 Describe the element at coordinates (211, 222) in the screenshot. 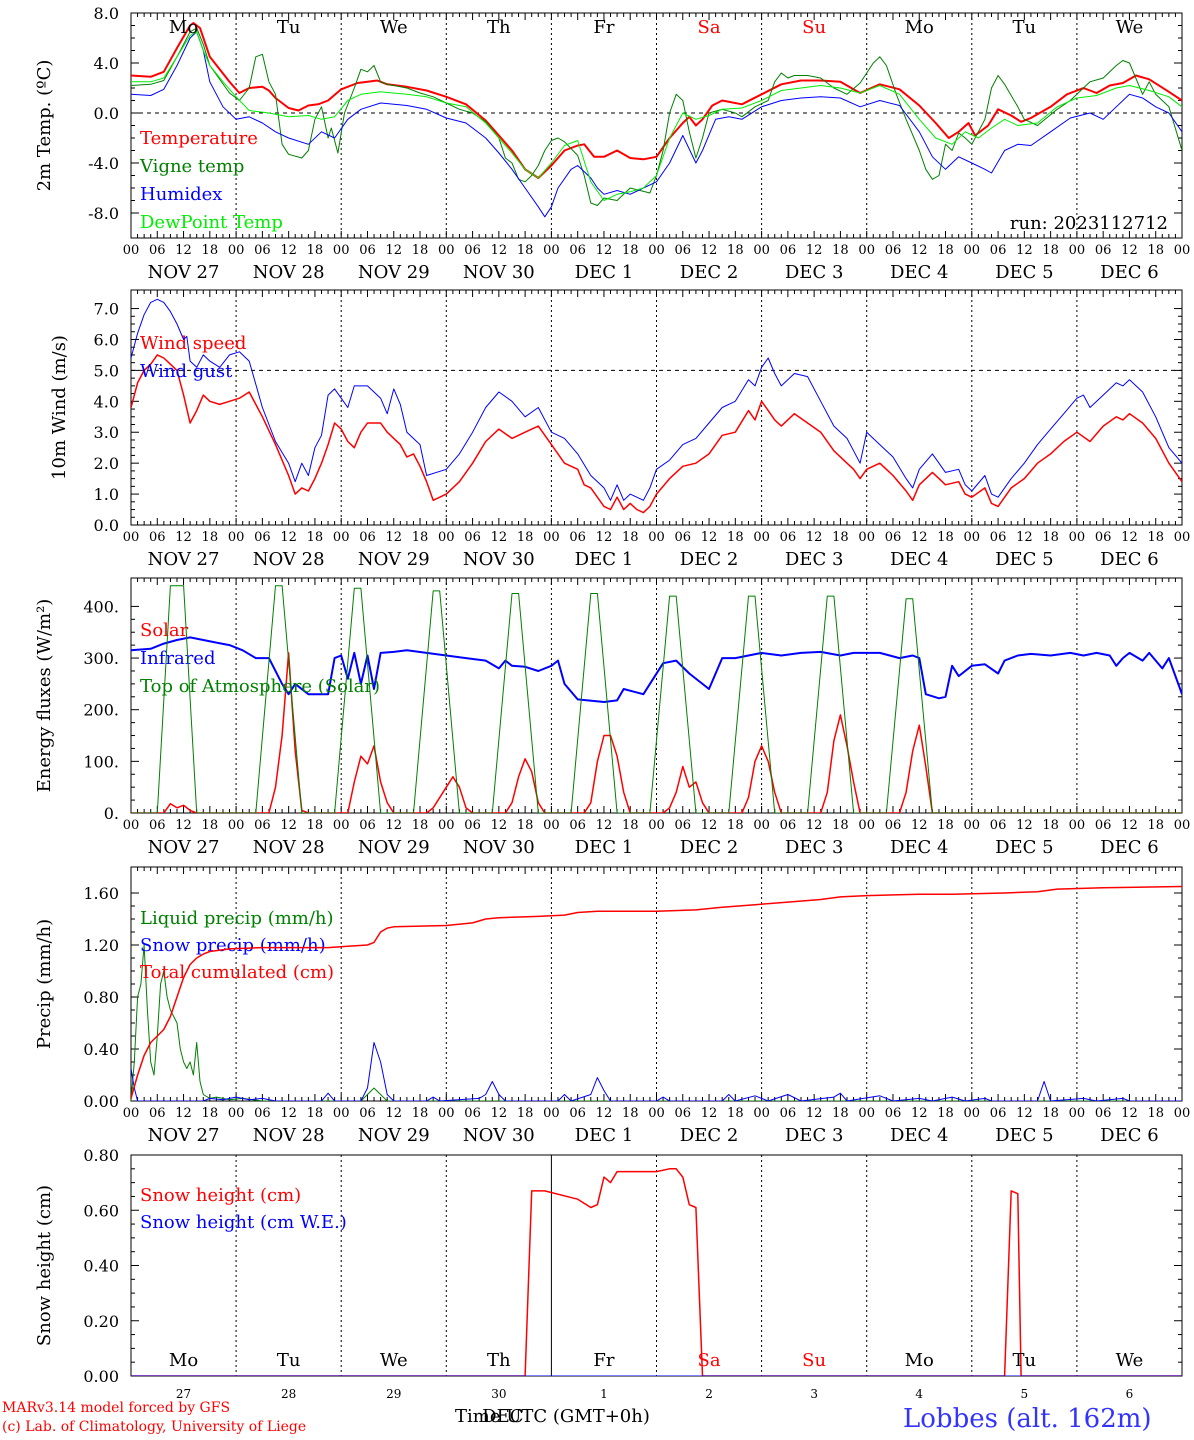

I see `legend-entry: DewPoint Temp` at that location.